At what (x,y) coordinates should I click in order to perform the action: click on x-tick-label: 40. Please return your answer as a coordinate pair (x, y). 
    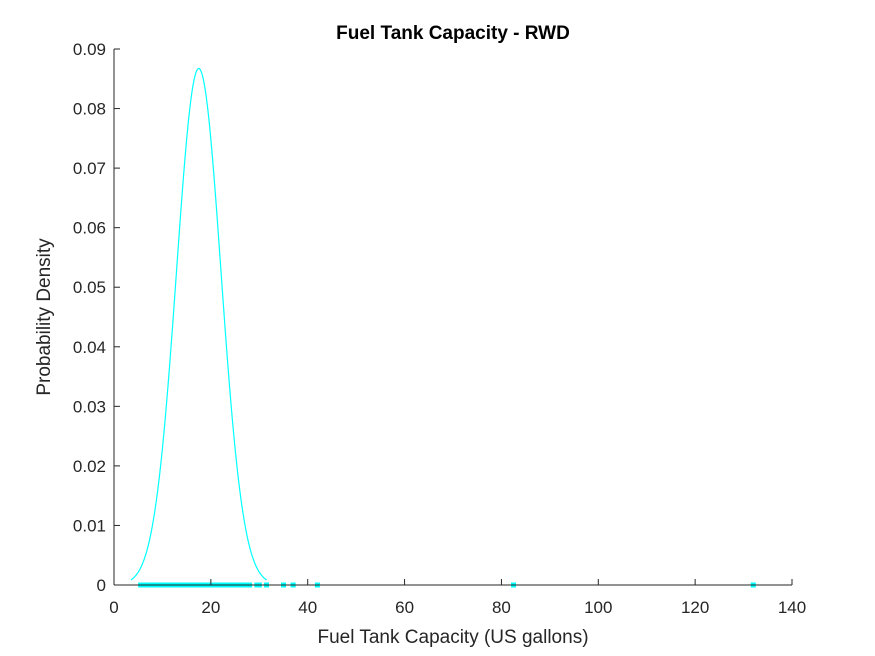
    Looking at the image, I should click on (307, 607).